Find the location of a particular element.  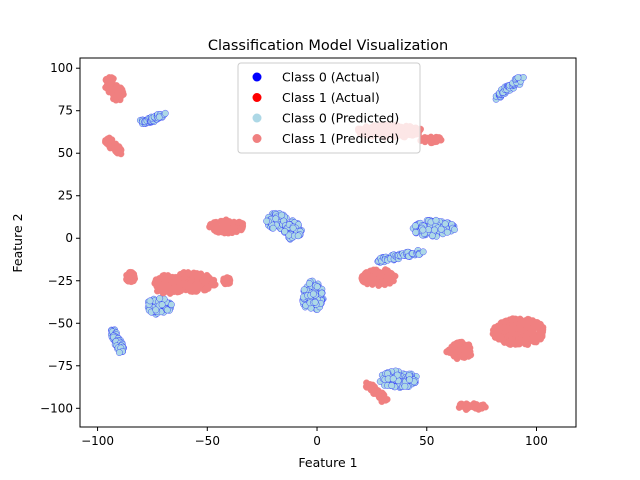

y-tick-label: 50 is located at coordinates (65, 153).